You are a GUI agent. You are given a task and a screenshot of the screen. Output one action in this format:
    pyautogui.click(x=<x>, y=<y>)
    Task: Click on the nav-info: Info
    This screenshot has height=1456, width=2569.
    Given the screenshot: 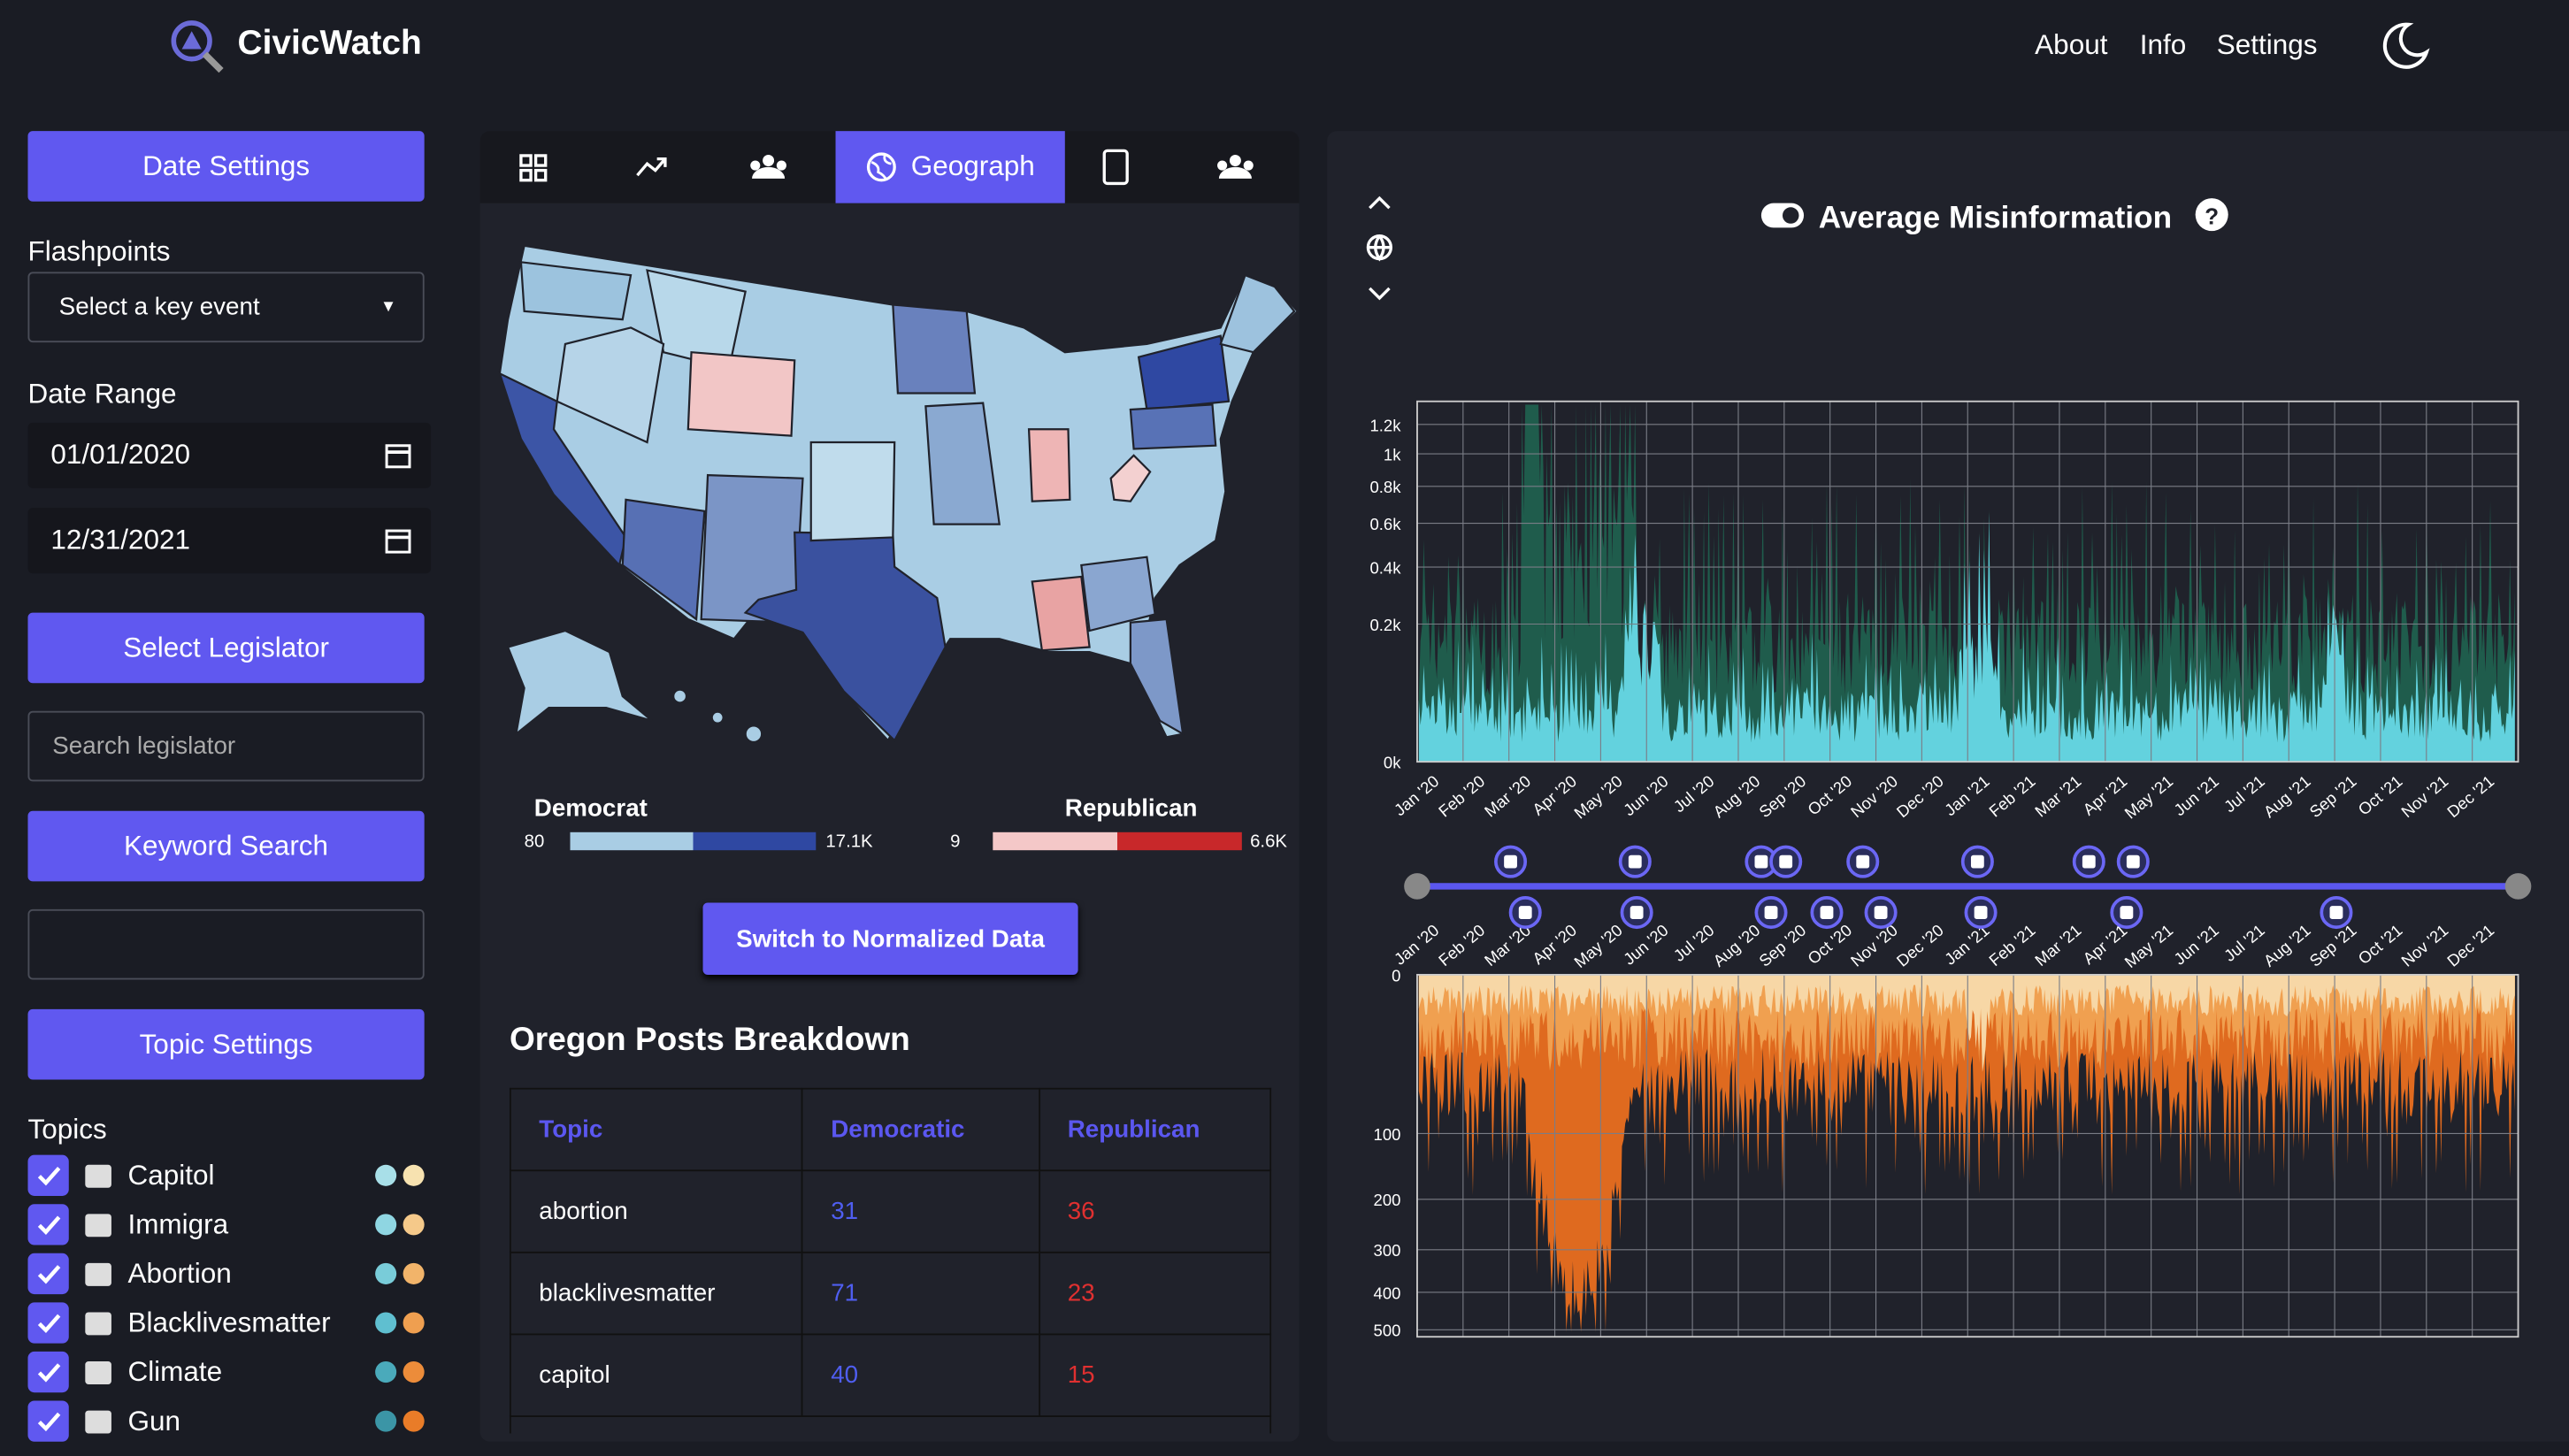 What is the action you would take?
    pyautogui.click(x=2163, y=45)
    